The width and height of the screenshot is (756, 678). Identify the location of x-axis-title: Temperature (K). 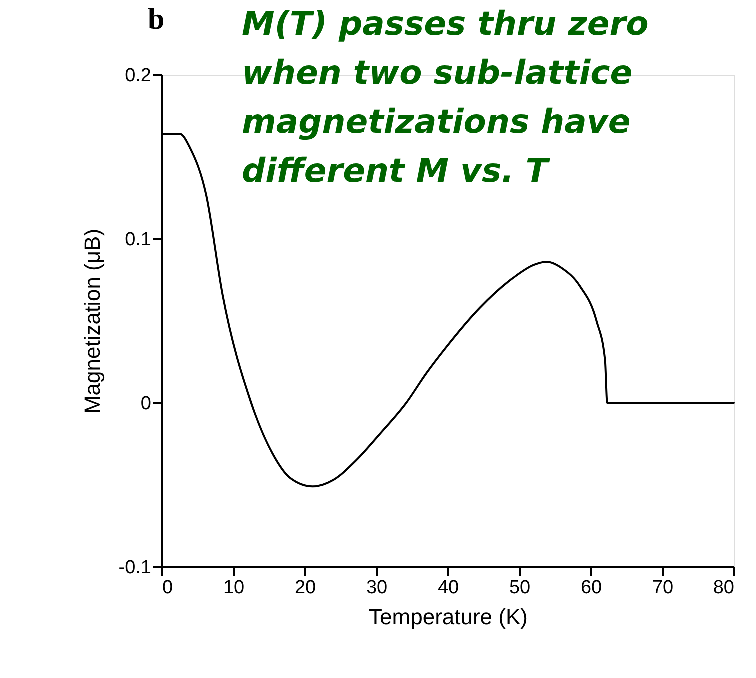
(448, 617).